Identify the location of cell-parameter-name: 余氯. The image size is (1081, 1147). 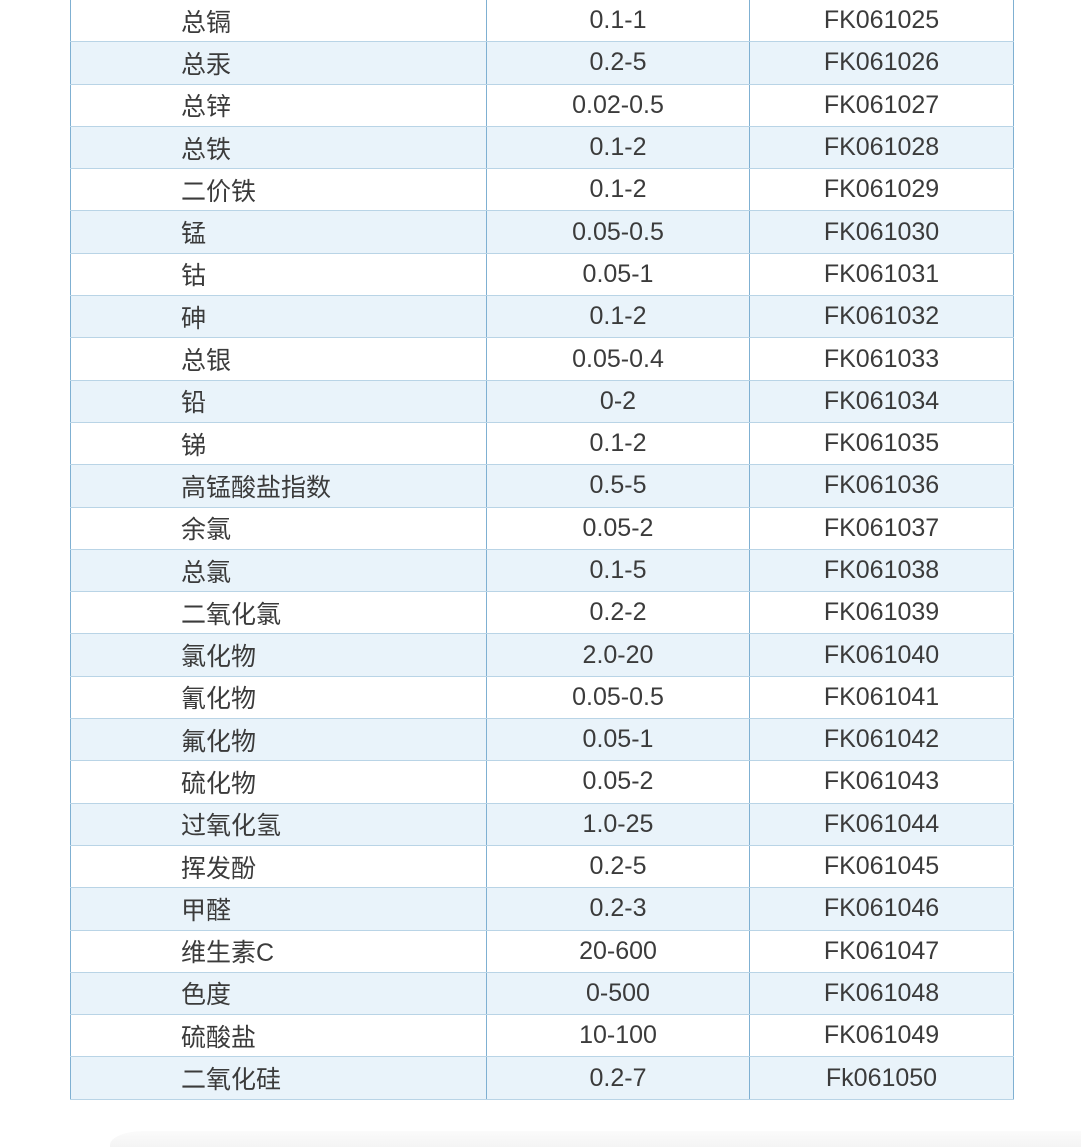
(278, 528).